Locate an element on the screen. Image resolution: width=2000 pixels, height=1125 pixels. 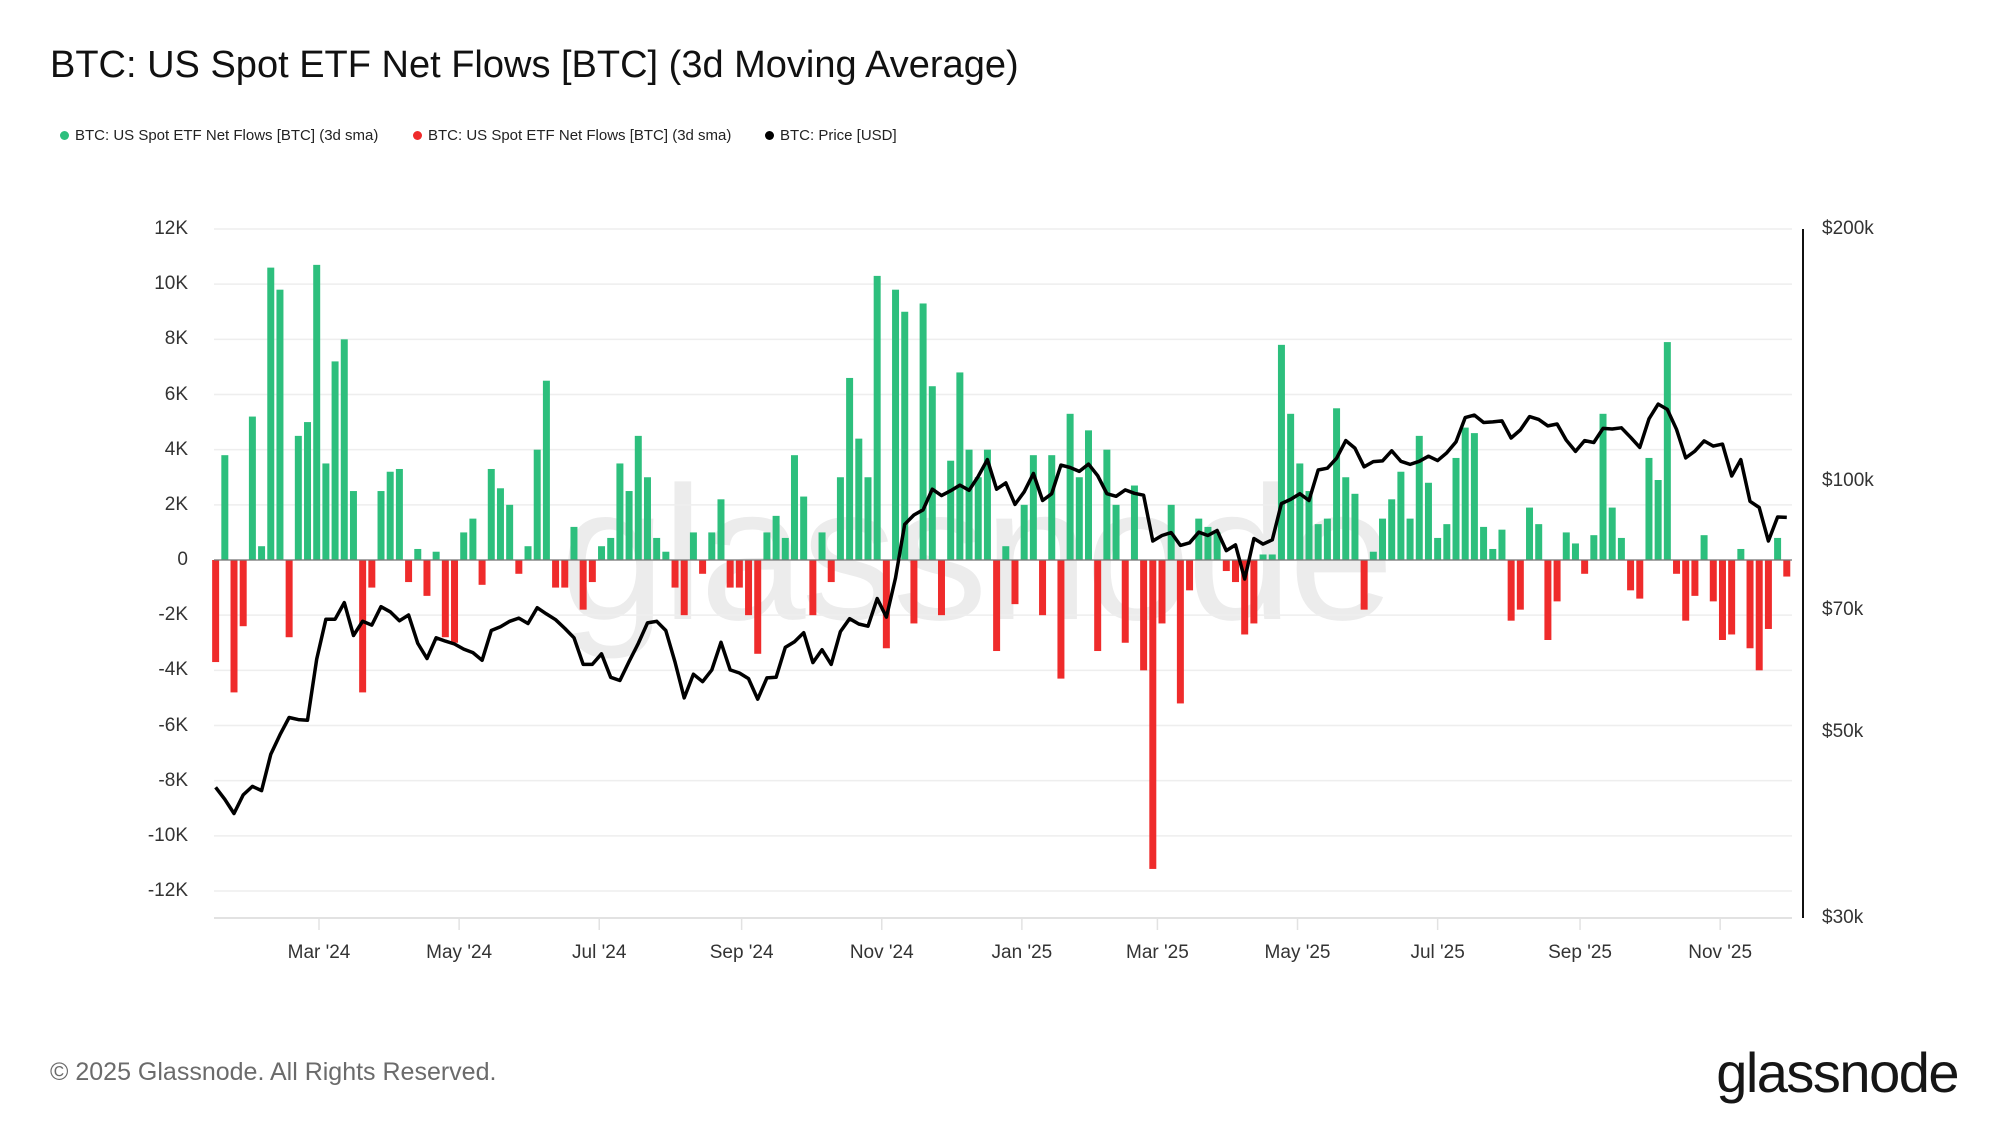
right-tick-label: $30k is located at coordinates (1843, 917).